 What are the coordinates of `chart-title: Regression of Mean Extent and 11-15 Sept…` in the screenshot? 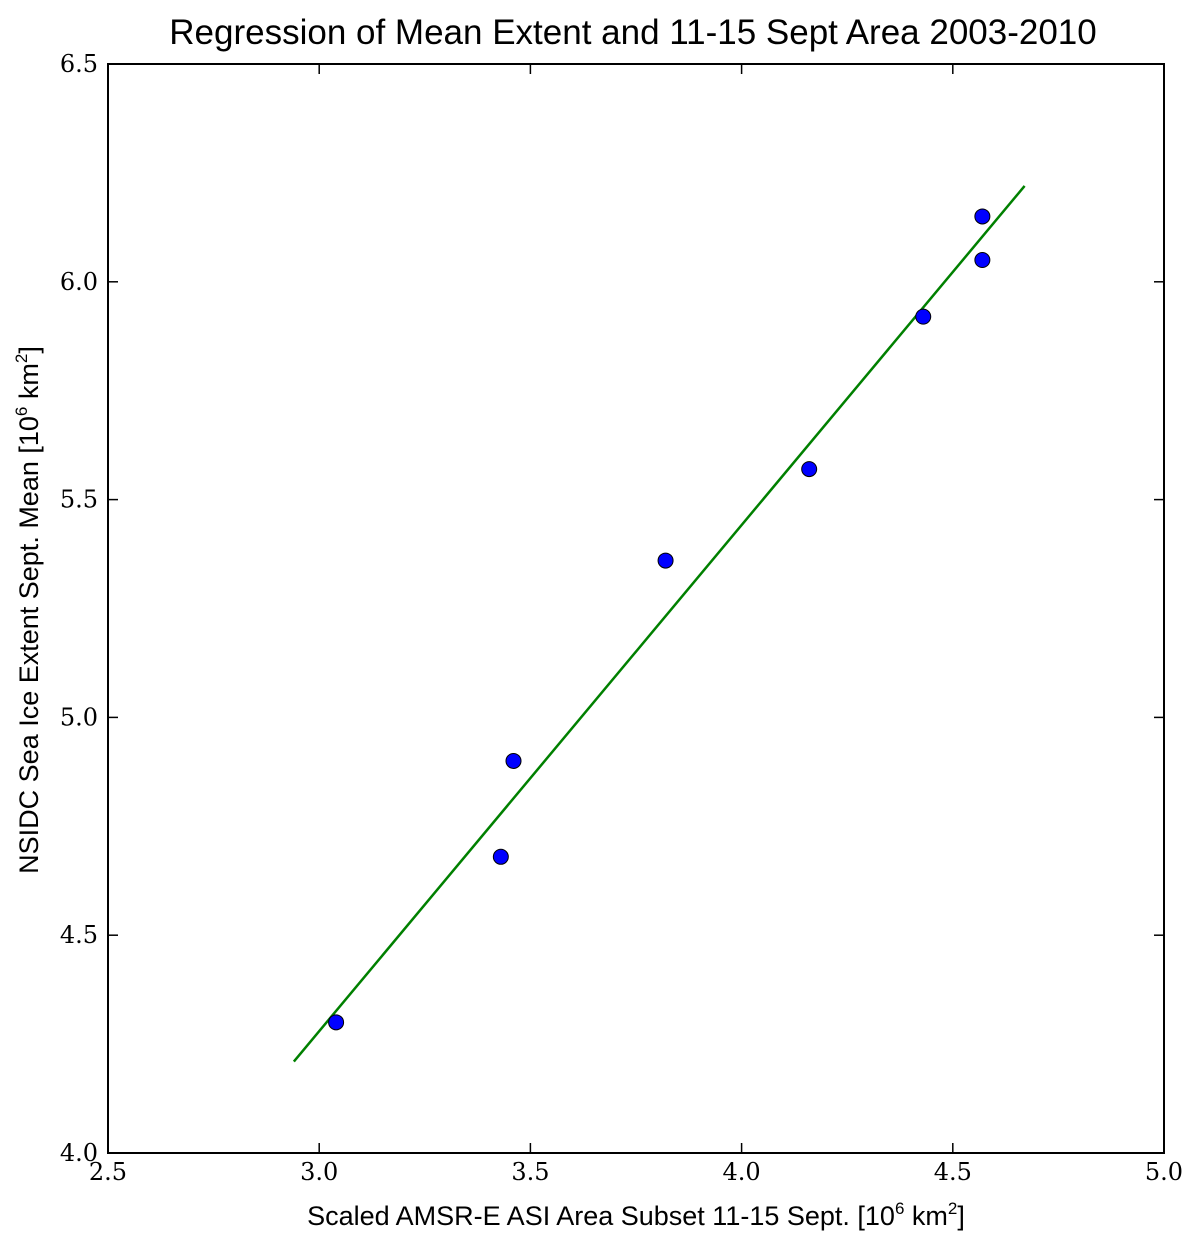 It's located at (632, 32).